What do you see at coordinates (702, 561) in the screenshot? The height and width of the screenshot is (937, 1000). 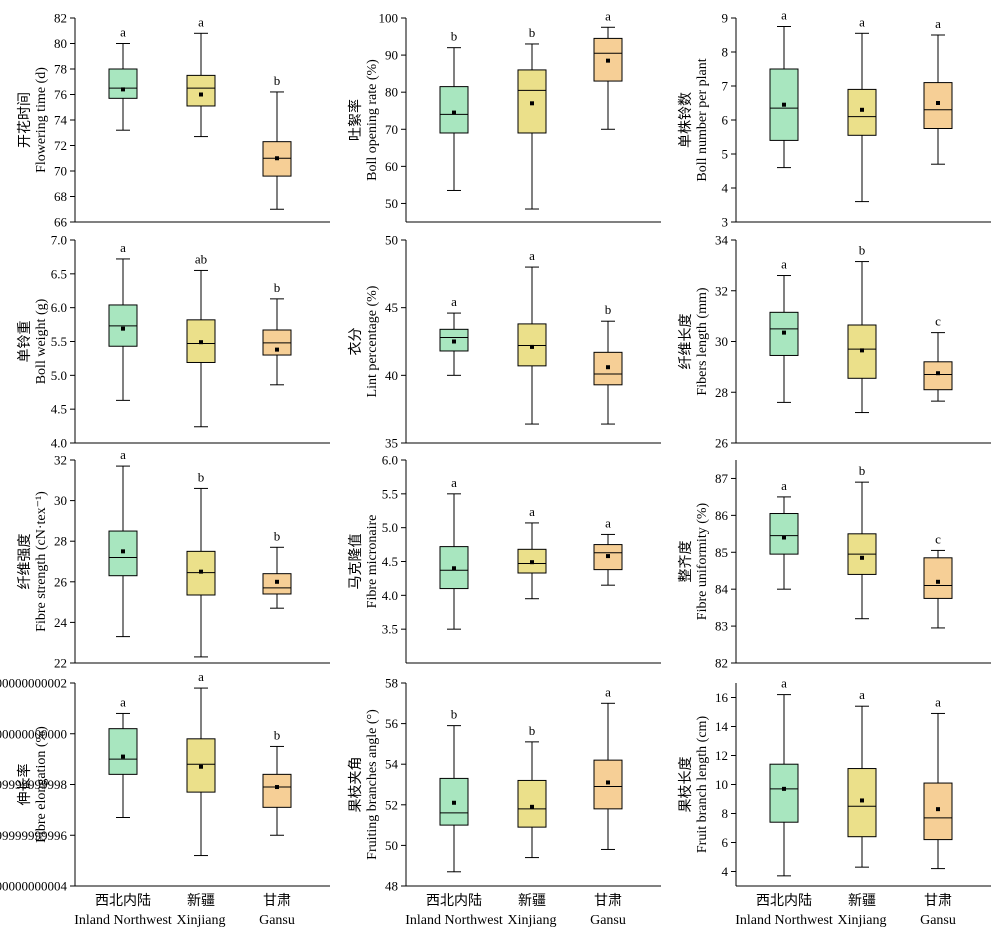 I see `y-axis-label-en: Fibre uniformity (%)` at bounding box center [702, 561].